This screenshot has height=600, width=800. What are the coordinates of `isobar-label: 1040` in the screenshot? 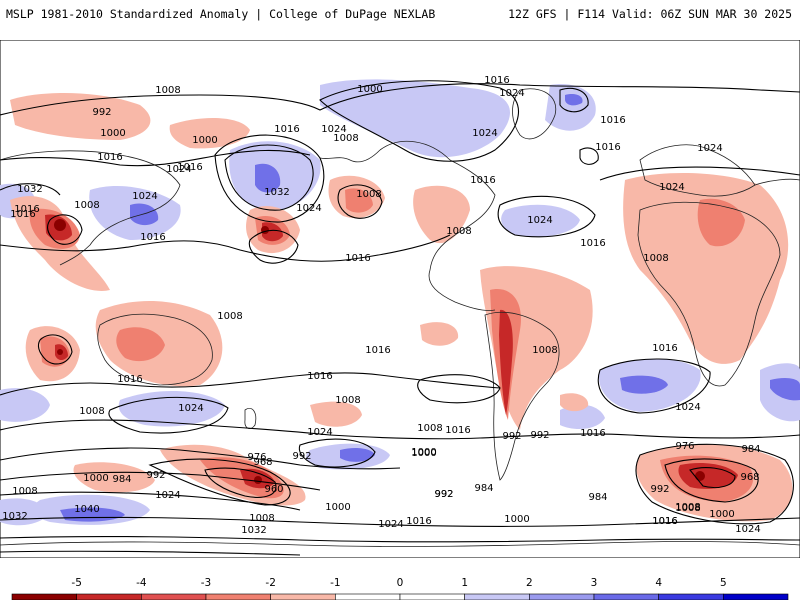 It's located at (86, 509).